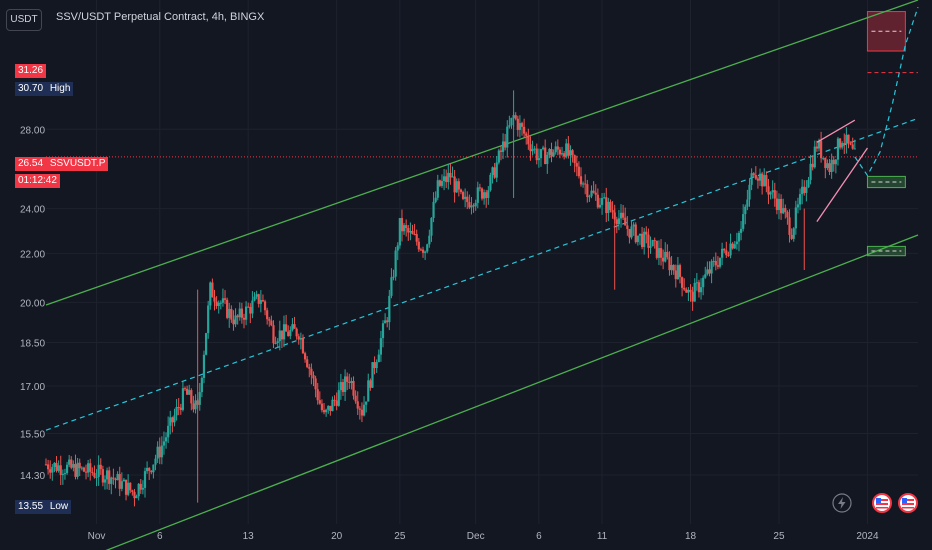 The width and height of the screenshot is (932, 550). I want to click on low-price-tag: 13.55 Low, so click(43, 507).